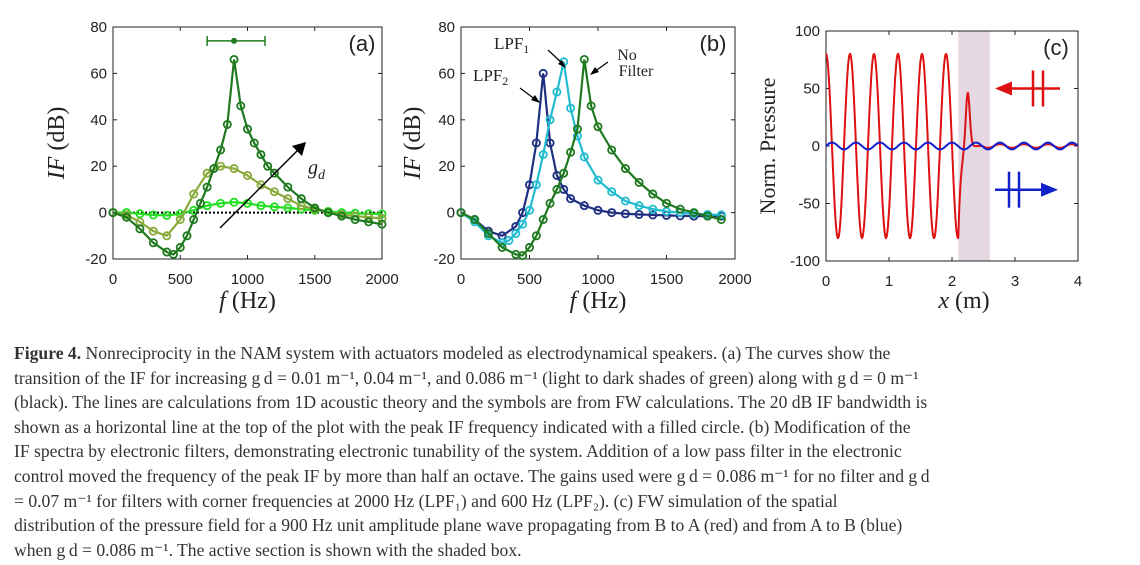  What do you see at coordinates (713, 43) in the screenshot?
I see `panel-label: (b)` at bounding box center [713, 43].